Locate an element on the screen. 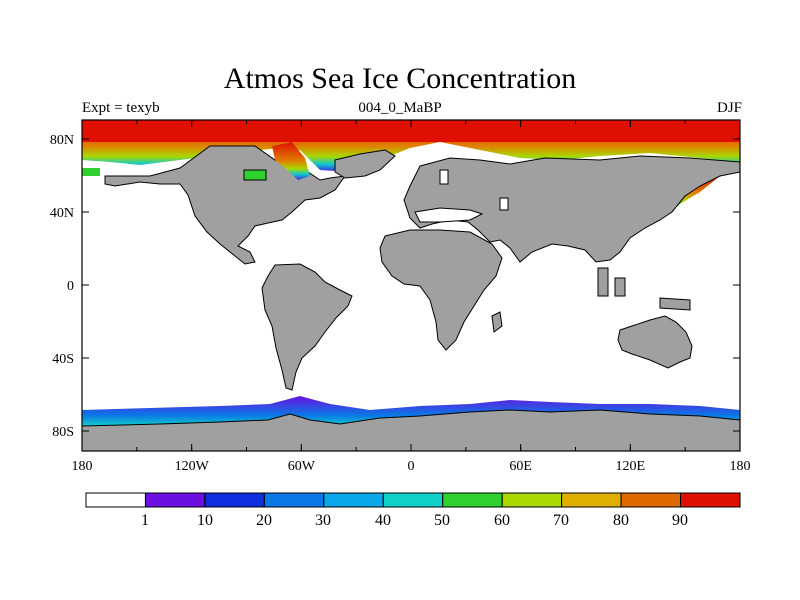 The height and width of the screenshot is (600, 800). experiment-label: Expt = texyb is located at coordinates (121, 108).